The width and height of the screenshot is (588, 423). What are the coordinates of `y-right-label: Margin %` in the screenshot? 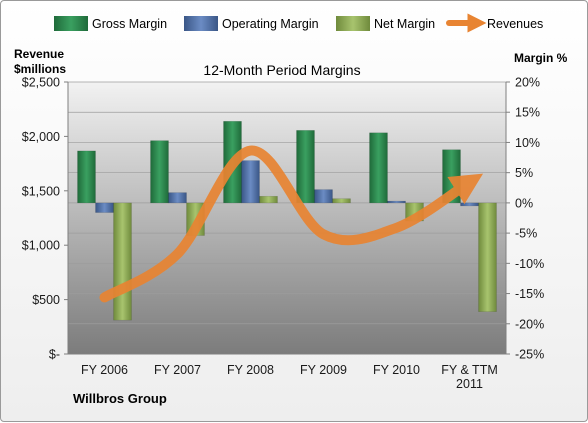 It's located at (541, 58).